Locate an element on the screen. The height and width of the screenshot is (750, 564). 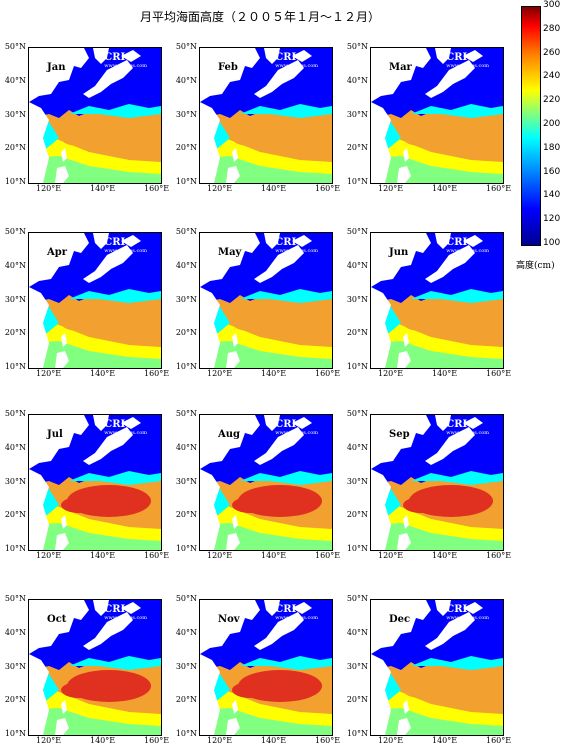
sea-height-map: Sep CRI www.cygres.com is located at coordinates (437, 482).